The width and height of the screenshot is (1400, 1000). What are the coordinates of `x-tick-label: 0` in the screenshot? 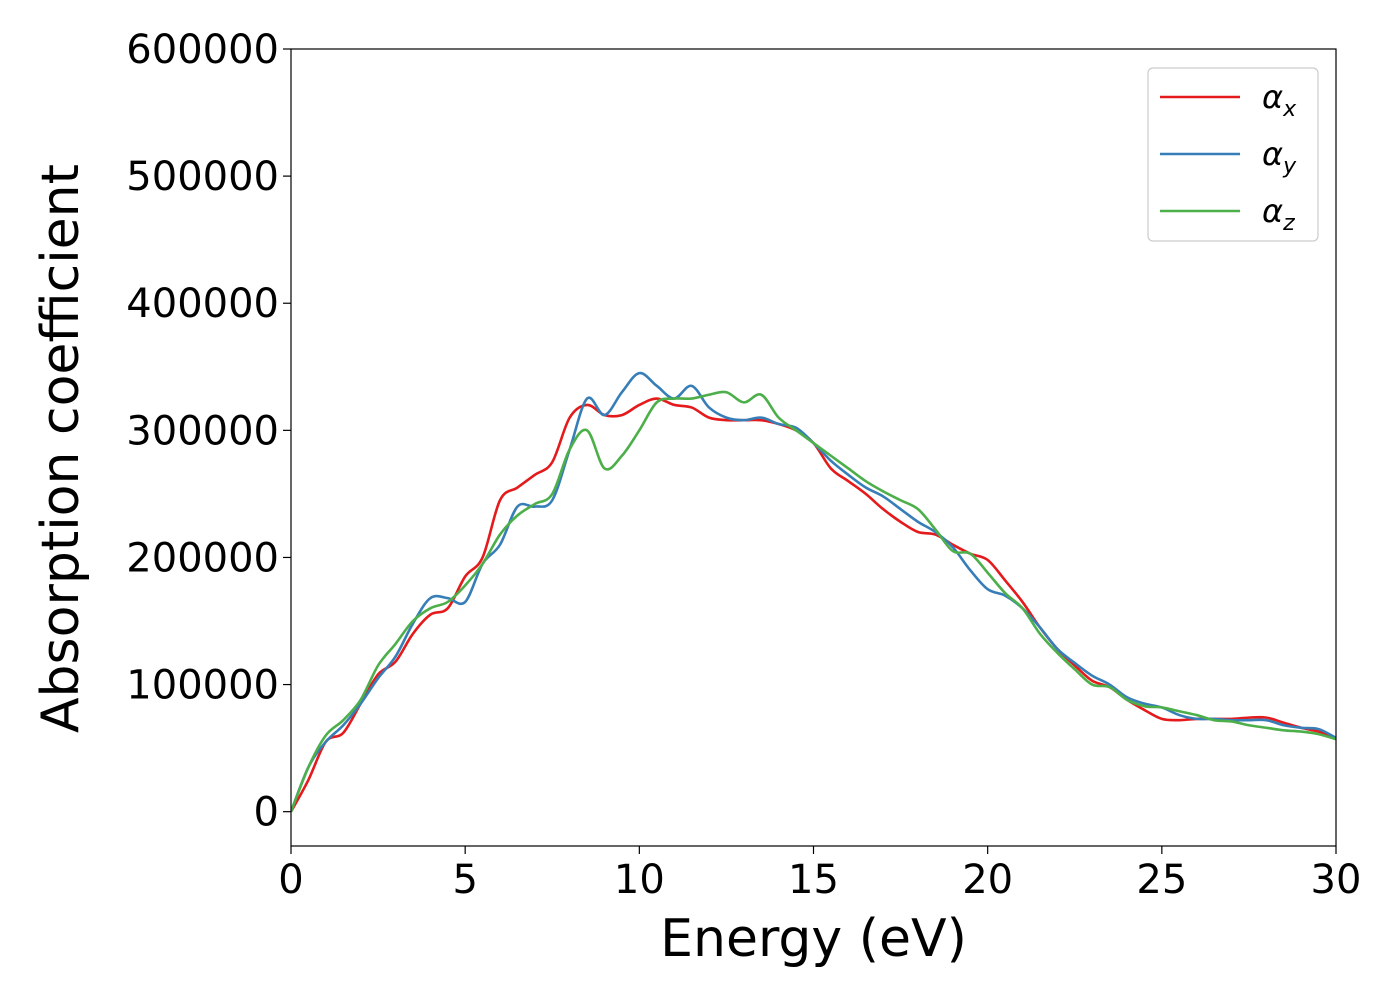 It's located at (290, 880).